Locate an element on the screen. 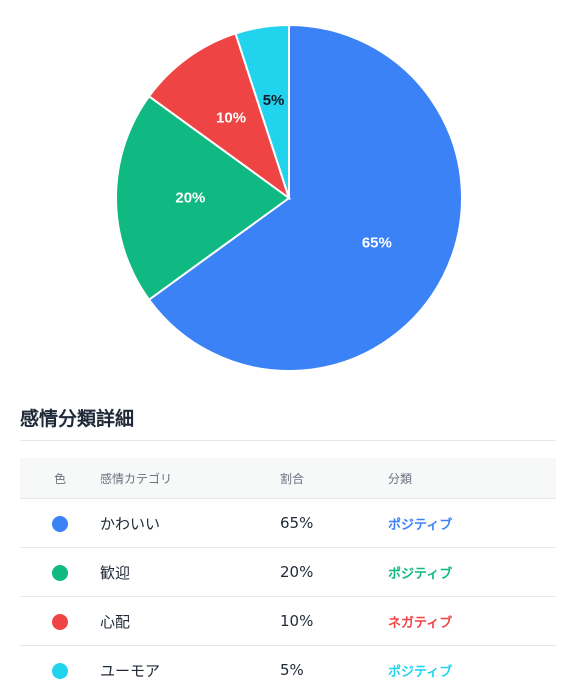 Image resolution: width=572 pixels, height=695 pixels. header-ratio: 割合 is located at coordinates (334, 478).